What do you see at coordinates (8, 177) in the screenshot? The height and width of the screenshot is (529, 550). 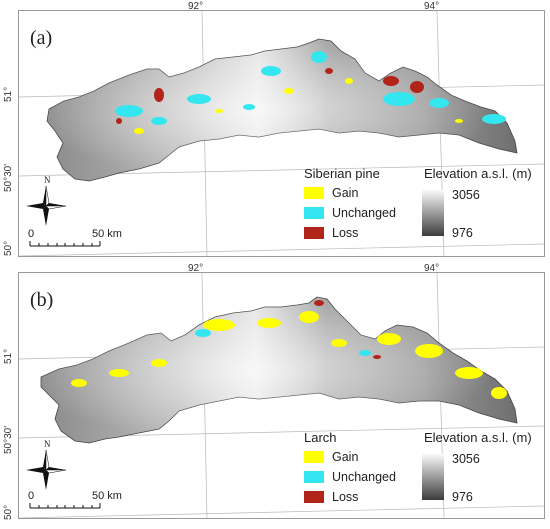 I see `lat-tick-50-30-a: 50°30'` at bounding box center [8, 177].